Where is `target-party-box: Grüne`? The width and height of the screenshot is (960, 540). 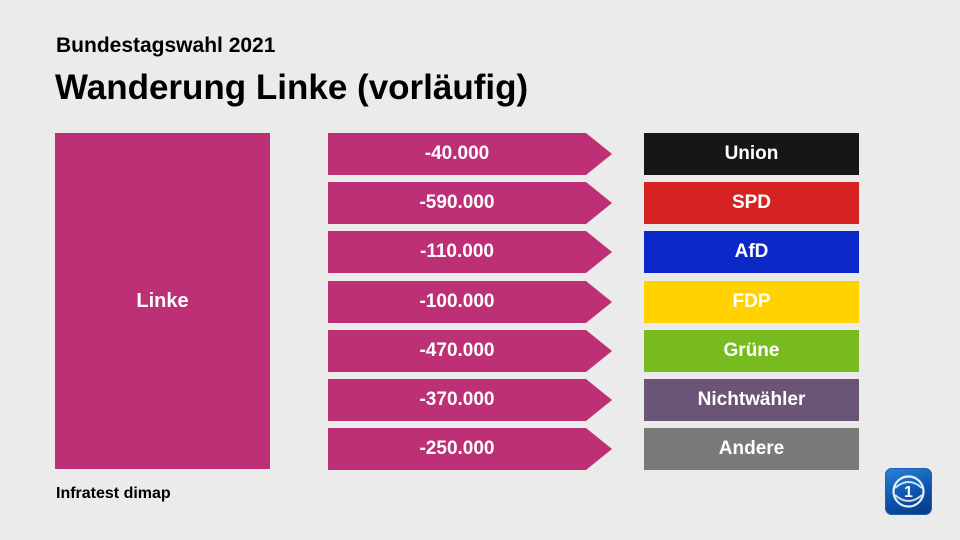 target-party-box: Grüne is located at coordinates (751, 351).